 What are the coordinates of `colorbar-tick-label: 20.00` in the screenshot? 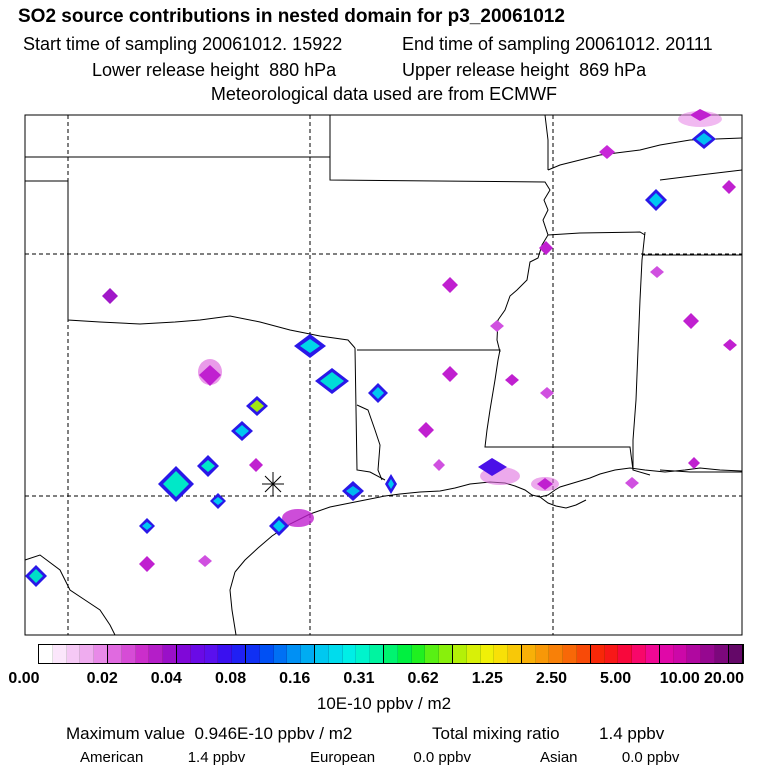 It's located at (724, 678).